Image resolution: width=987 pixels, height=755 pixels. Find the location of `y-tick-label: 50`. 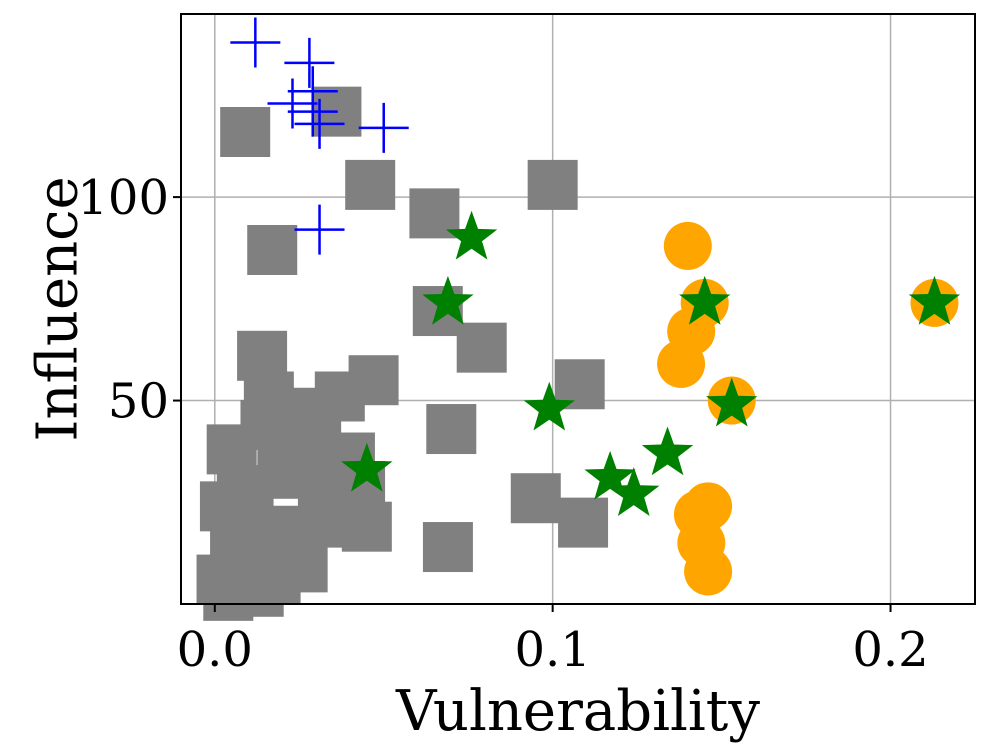

y-tick-label: 50 is located at coordinates (138, 402).